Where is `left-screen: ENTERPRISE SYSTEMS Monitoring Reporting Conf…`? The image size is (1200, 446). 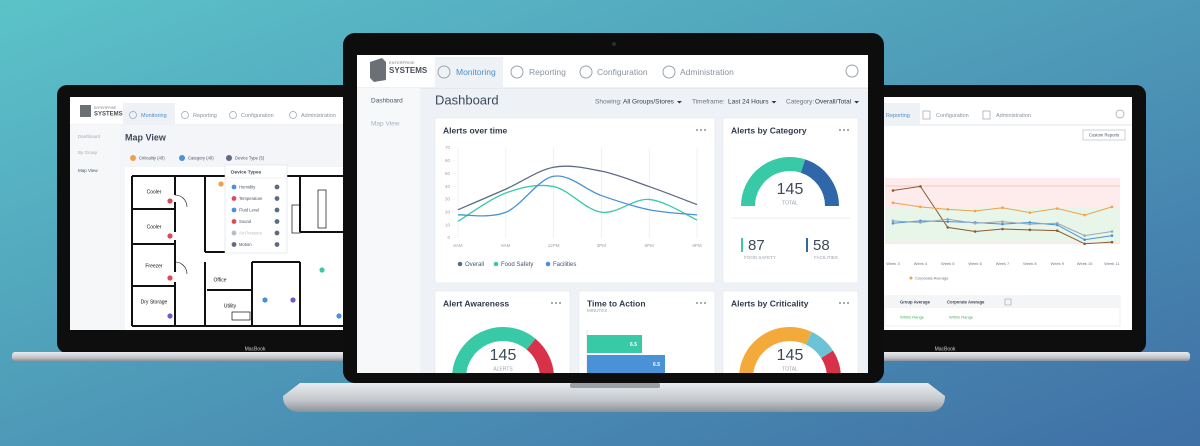 left-screen: ENTERPRISE SYSTEMS Monitoring Reporting Conf… is located at coordinates (207, 213).